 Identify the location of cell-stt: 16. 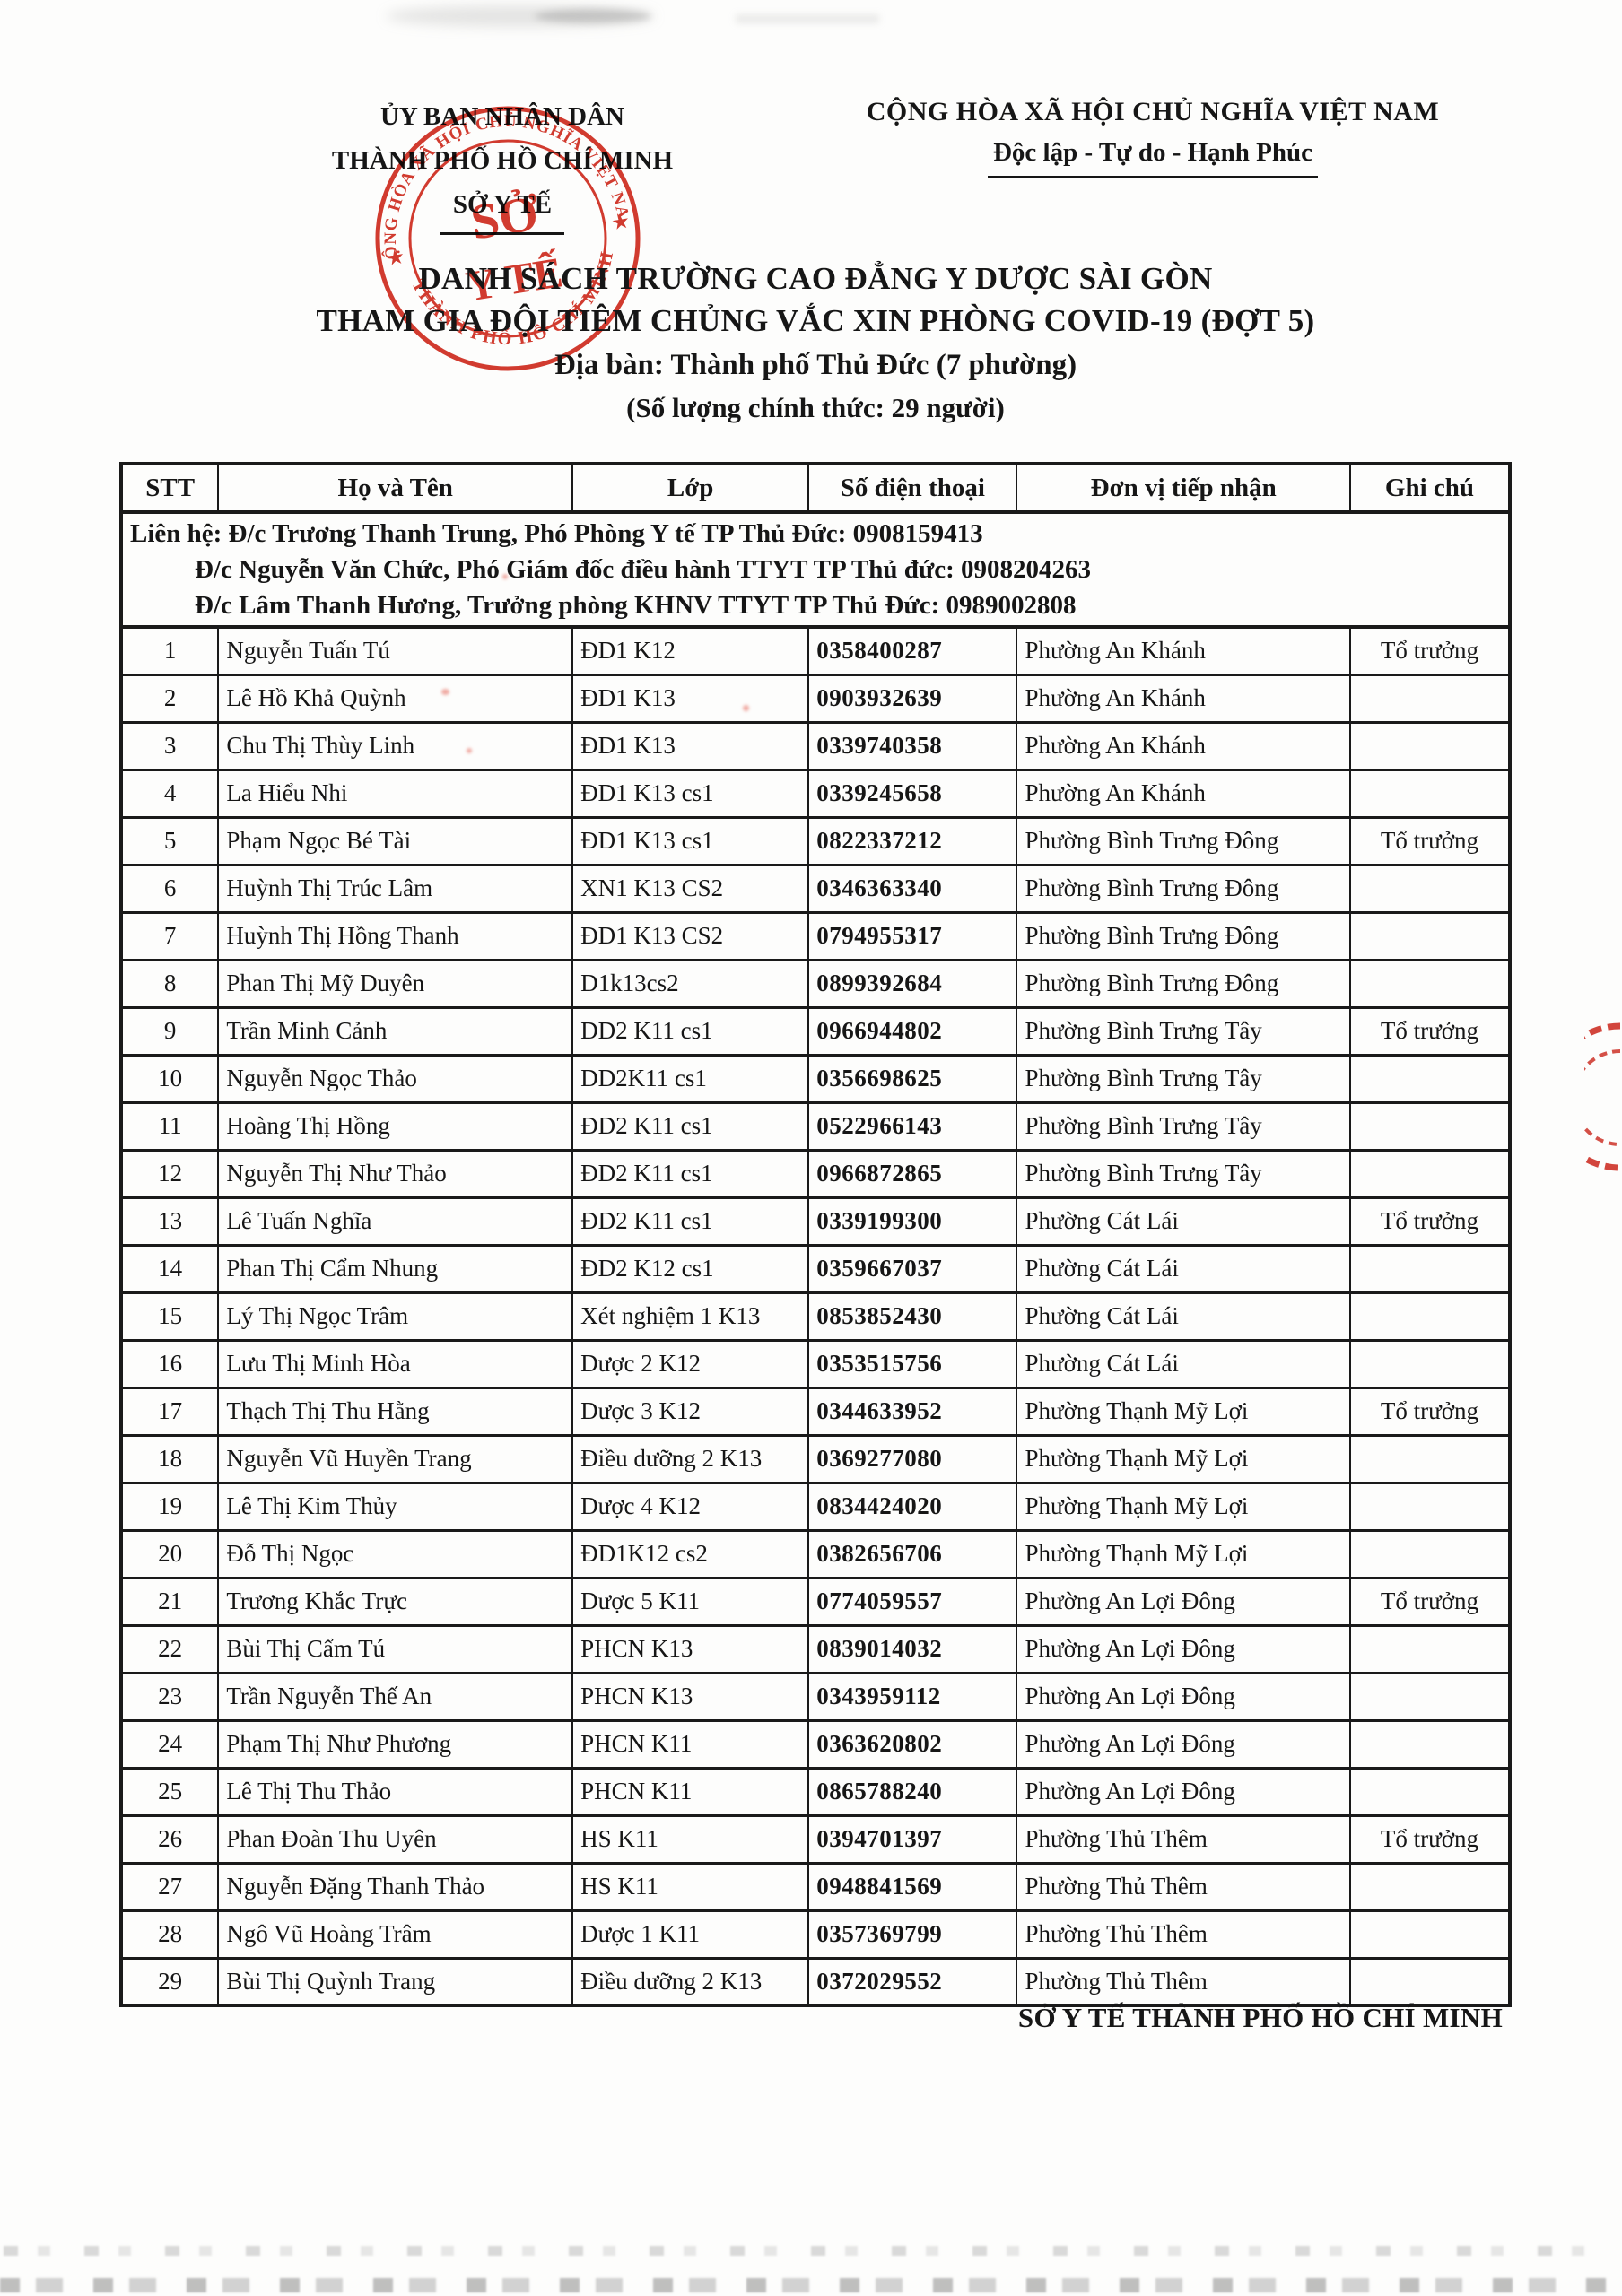
(169, 1364).